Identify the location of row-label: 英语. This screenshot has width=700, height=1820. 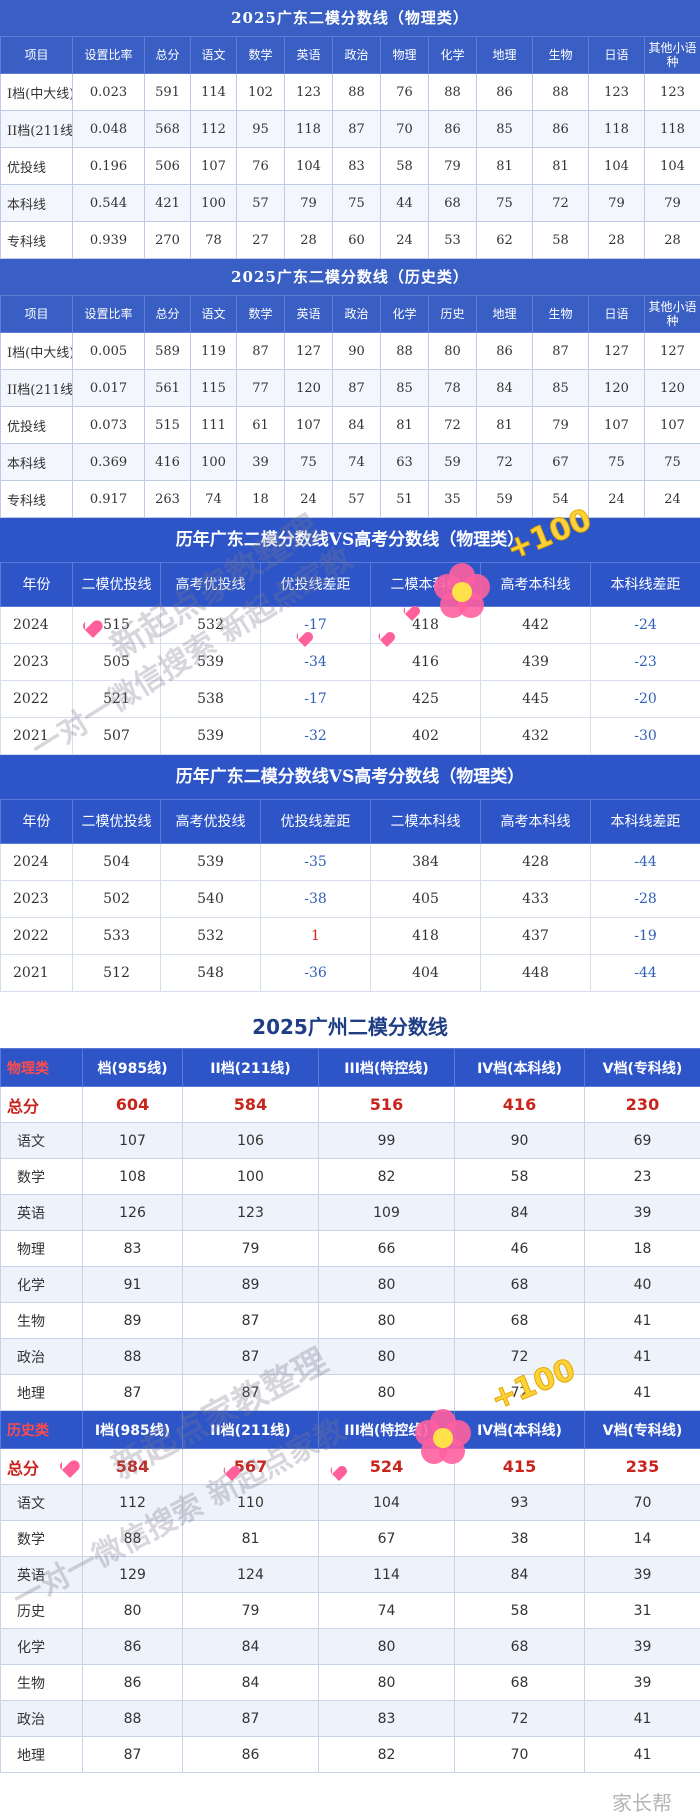
(41, 1574).